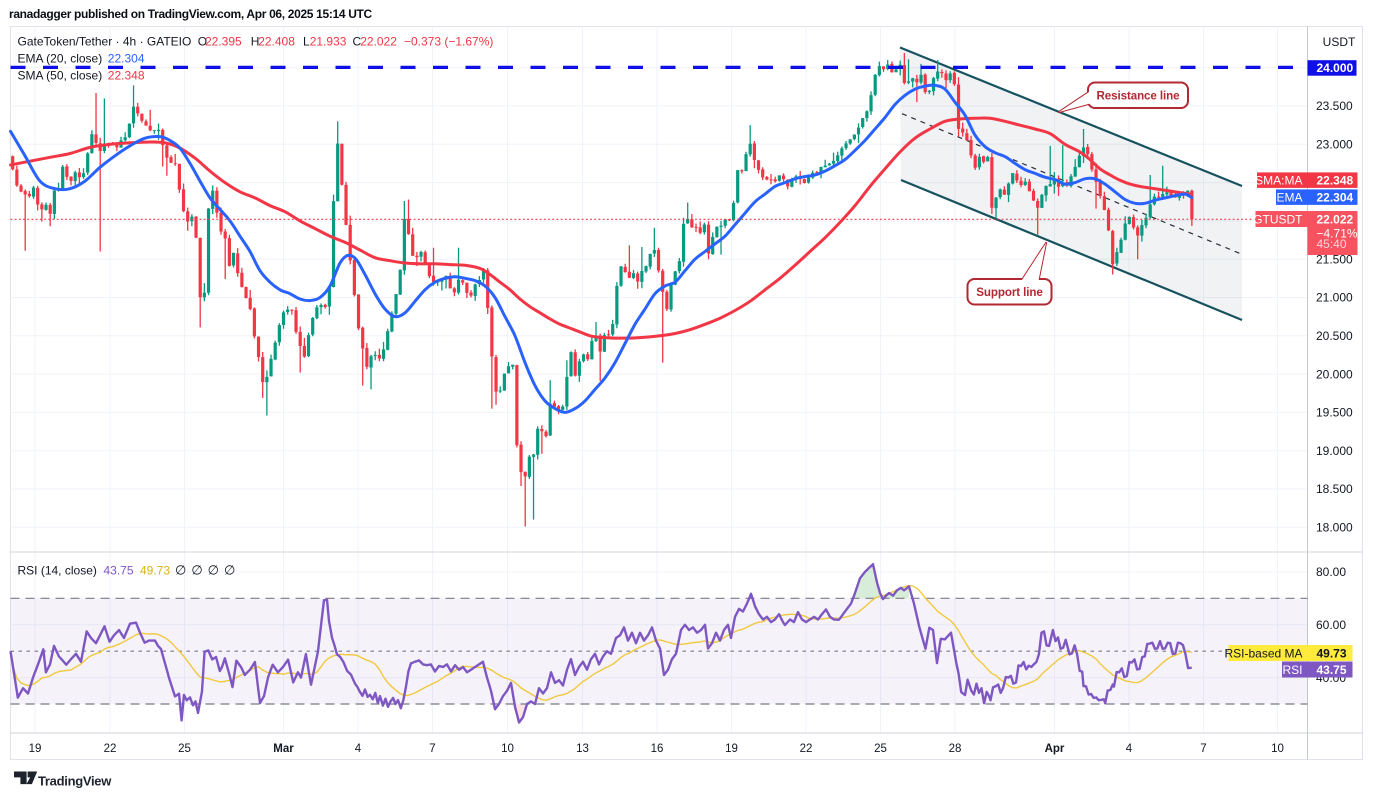  I want to click on svg-text: C, so click(357, 42).